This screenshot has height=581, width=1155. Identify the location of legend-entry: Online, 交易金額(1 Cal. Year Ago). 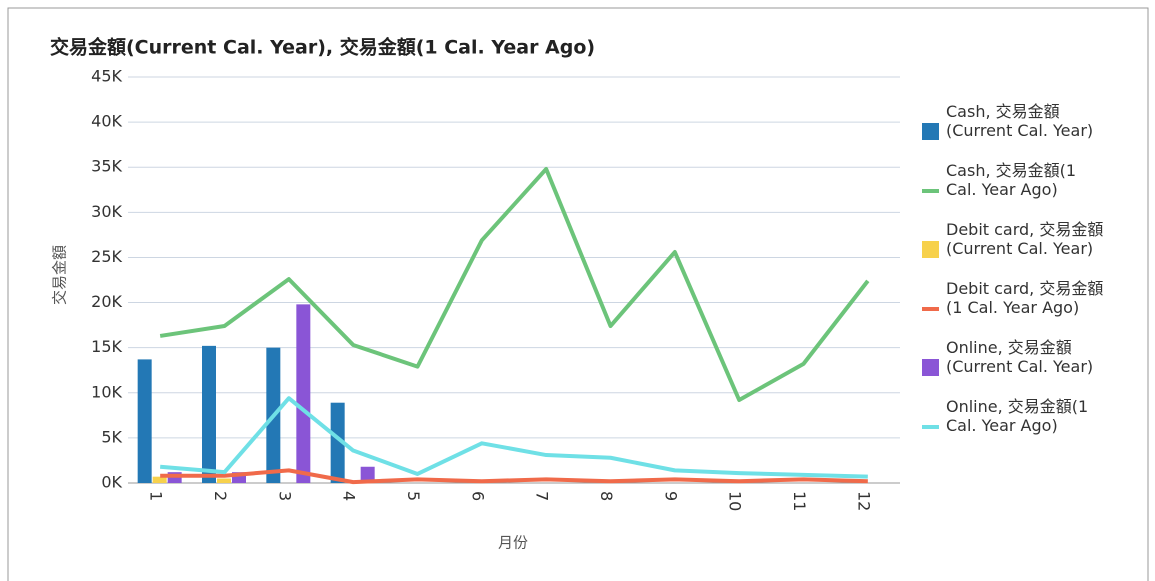
(1016, 426).